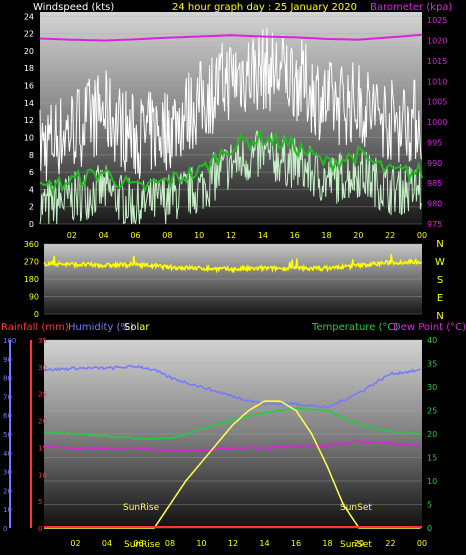 The image size is (466, 555). What do you see at coordinates (199, 235) in the screenshot?
I see `wind-x-tick: 10` at bounding box center [199, 235].